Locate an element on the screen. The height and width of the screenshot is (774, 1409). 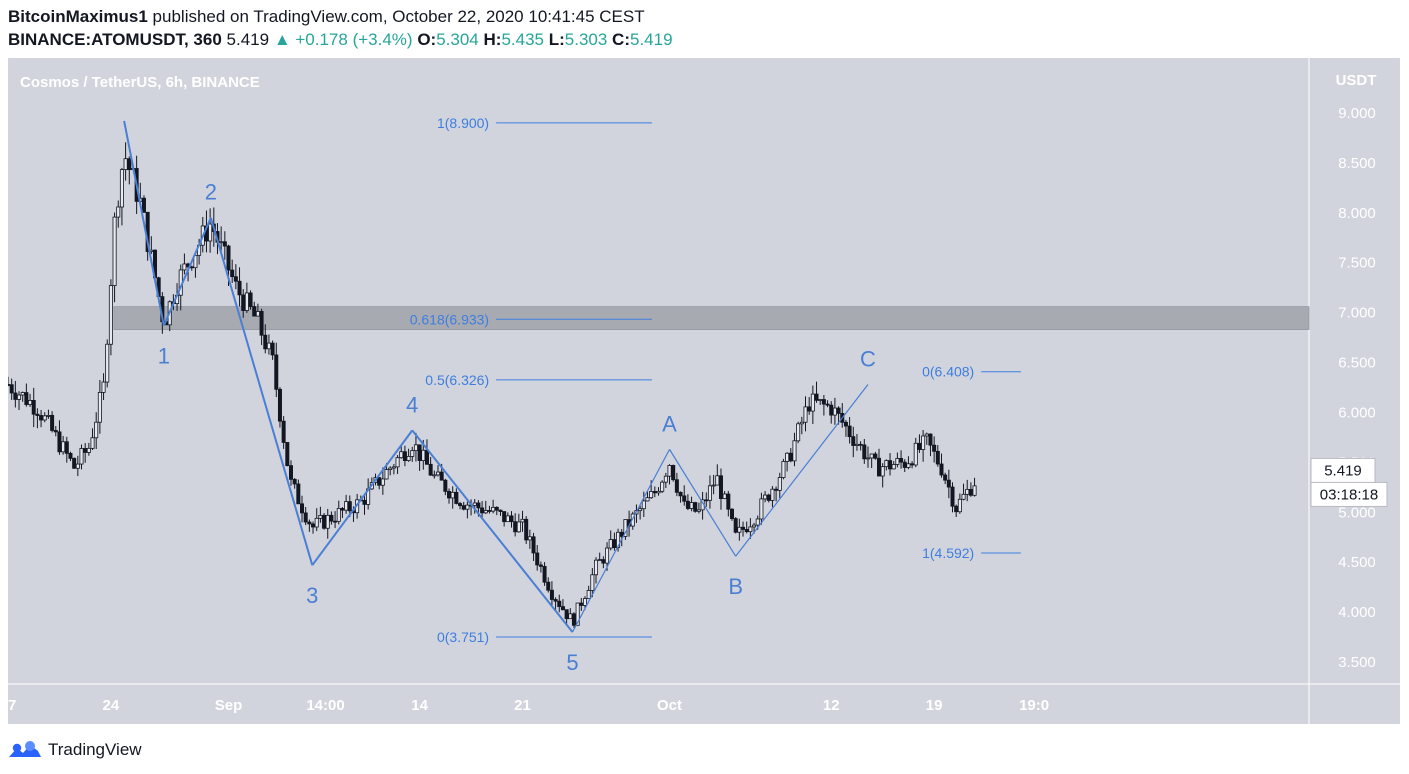
close-value: 5.419 is located at coordinates (651, 39).